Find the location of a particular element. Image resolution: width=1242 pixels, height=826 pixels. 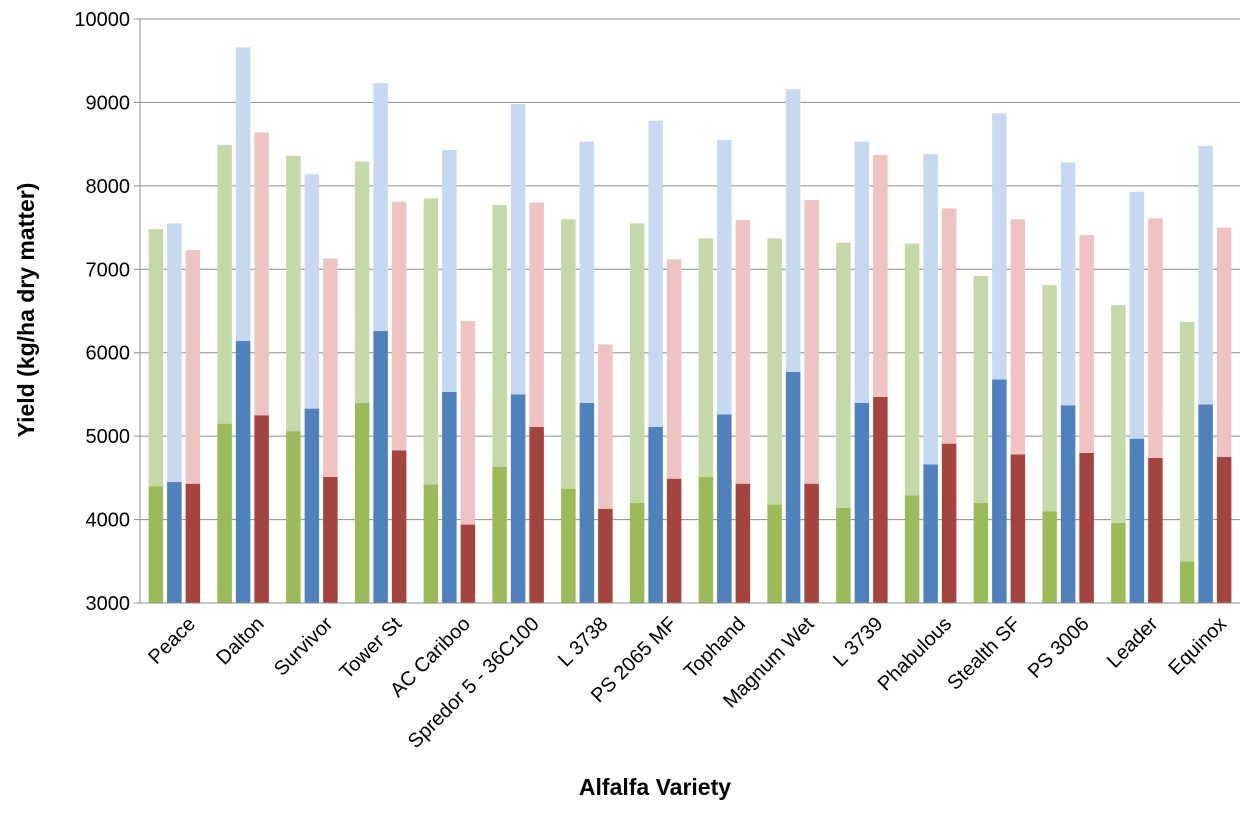

y-tick-label: 3000 is located at coordinates (108, 604).